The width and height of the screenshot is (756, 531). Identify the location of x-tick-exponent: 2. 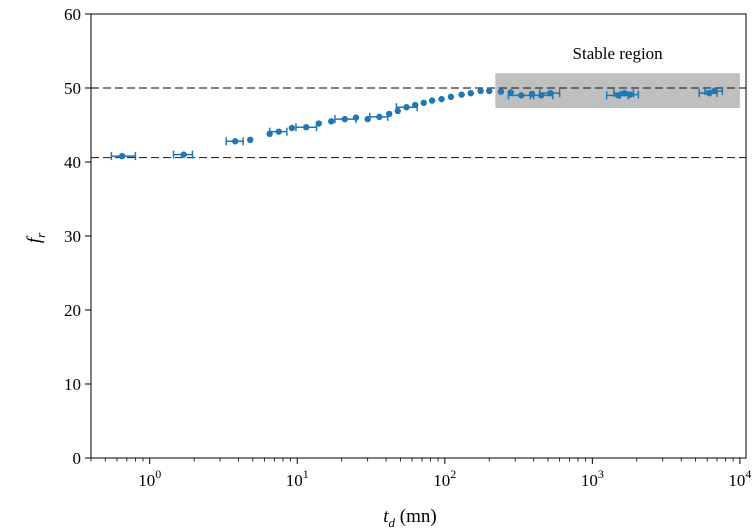
(453, 474).